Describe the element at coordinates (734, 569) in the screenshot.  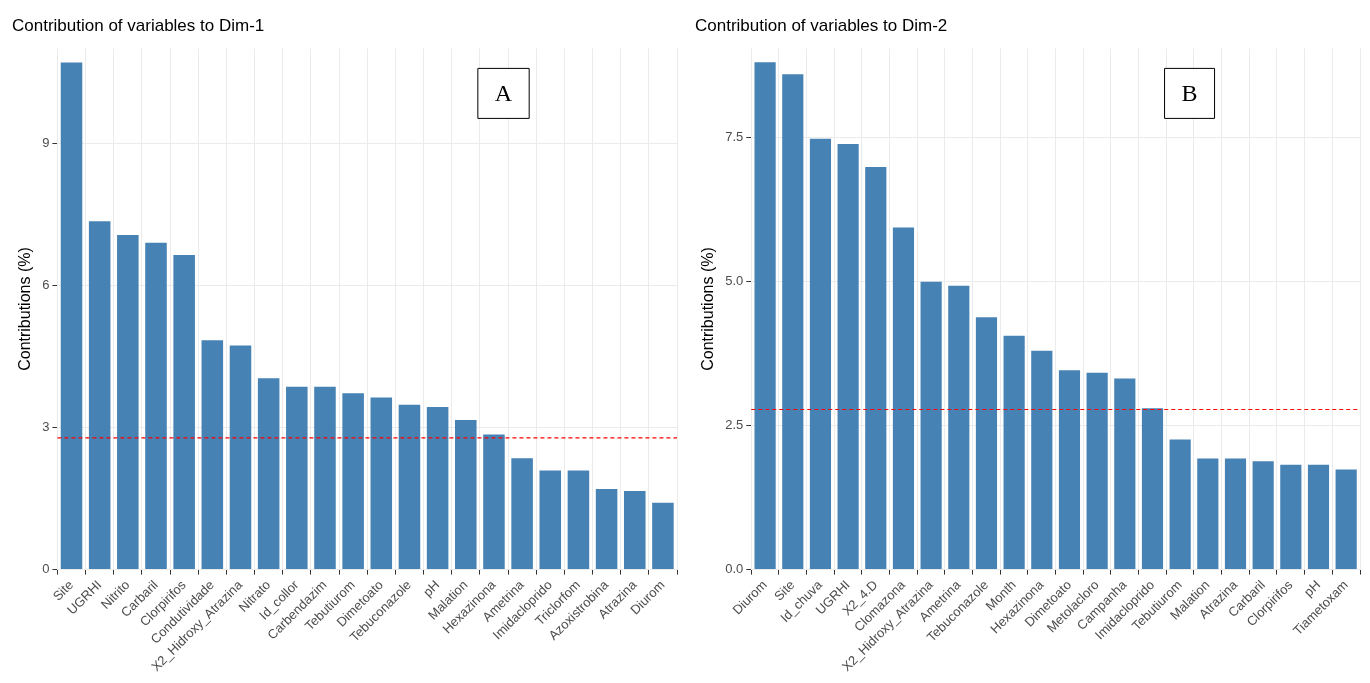
I see `y-tick-label: 0.0` at that location.